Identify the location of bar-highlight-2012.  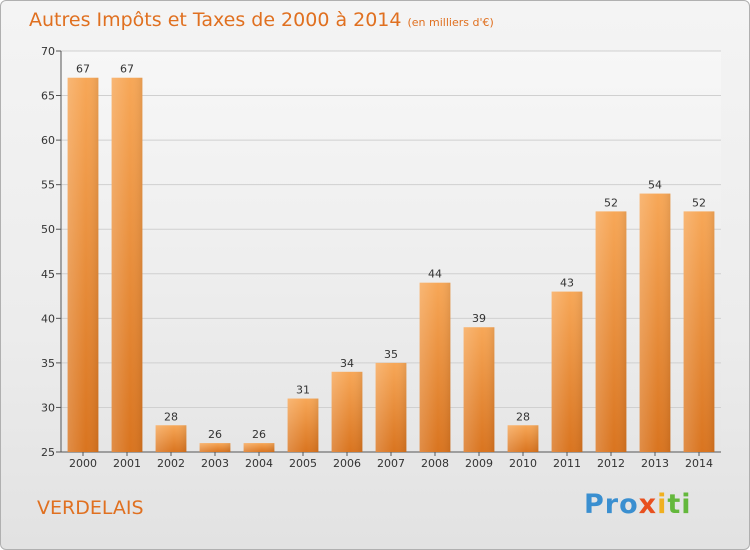
(611, 331).